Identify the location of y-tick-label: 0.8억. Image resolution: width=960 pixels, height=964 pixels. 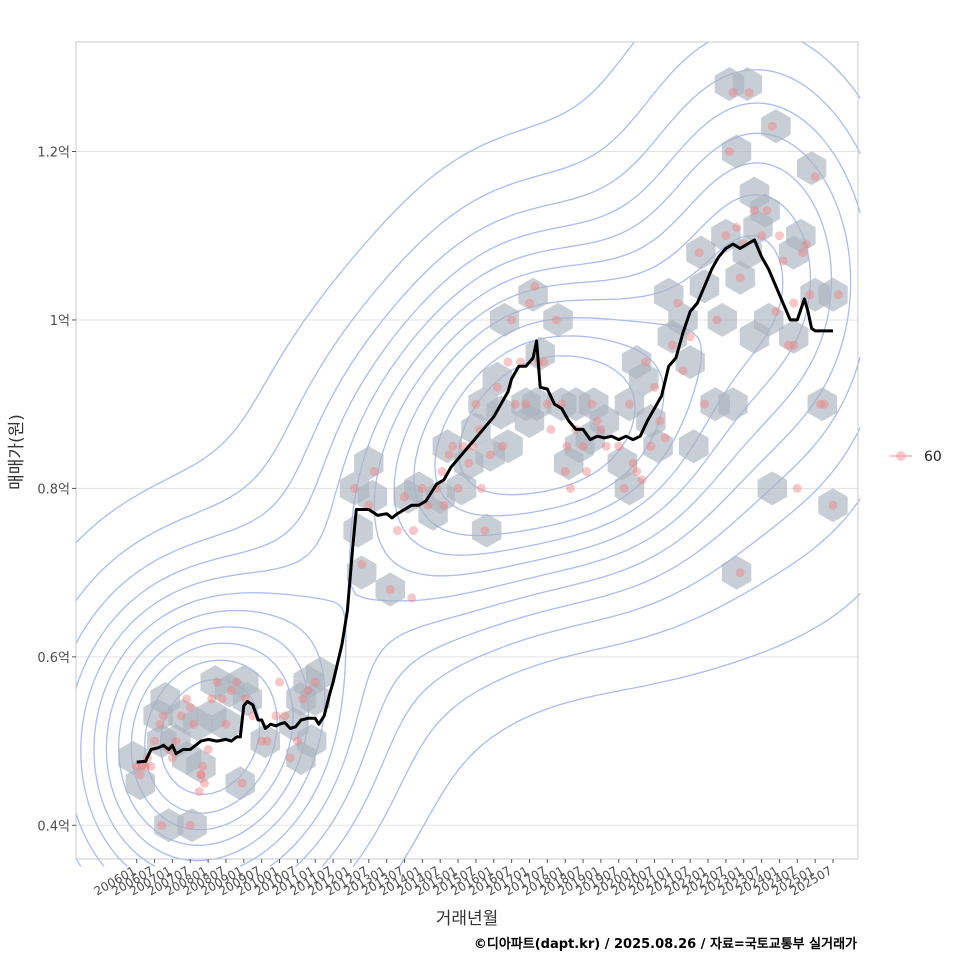
(53, 489).